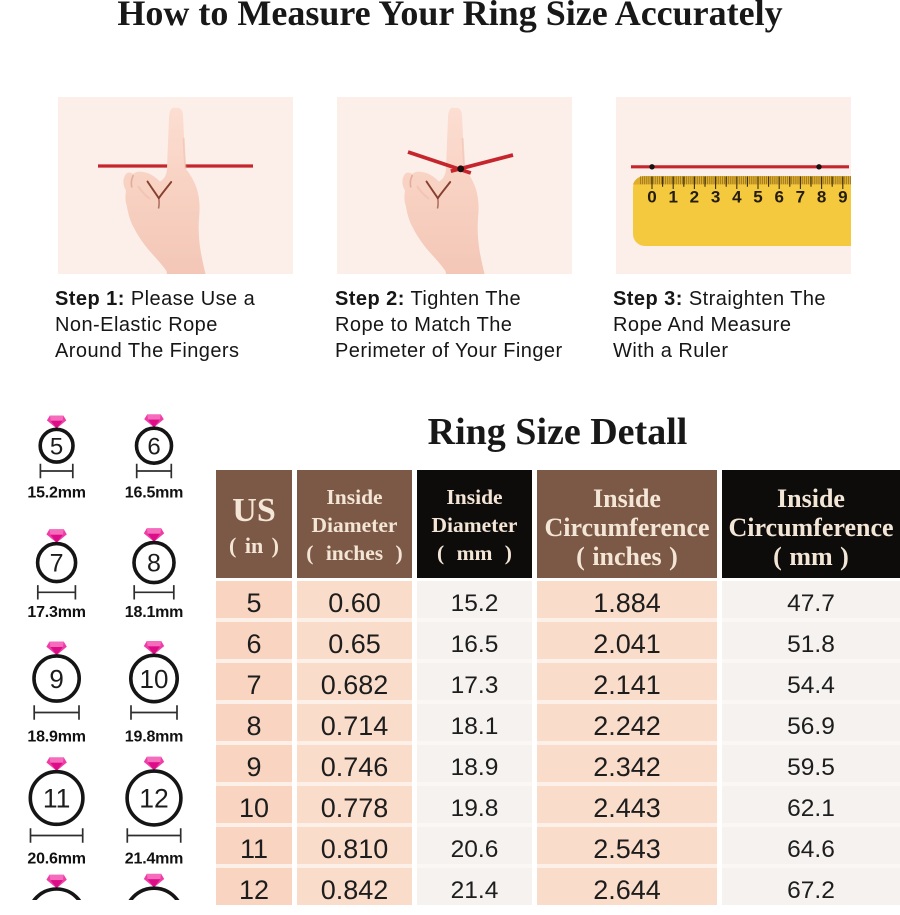 The image size is (900, 915). Describe the element at coordinates (715, 197) in the screenshot. I see `svg-text: 3` at that location.